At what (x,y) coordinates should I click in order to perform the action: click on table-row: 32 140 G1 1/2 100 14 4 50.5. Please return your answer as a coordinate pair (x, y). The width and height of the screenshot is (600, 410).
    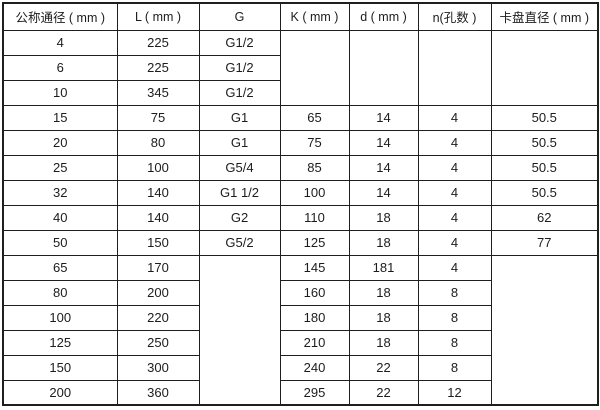
    Looking at the image, I should click on (300, 192).